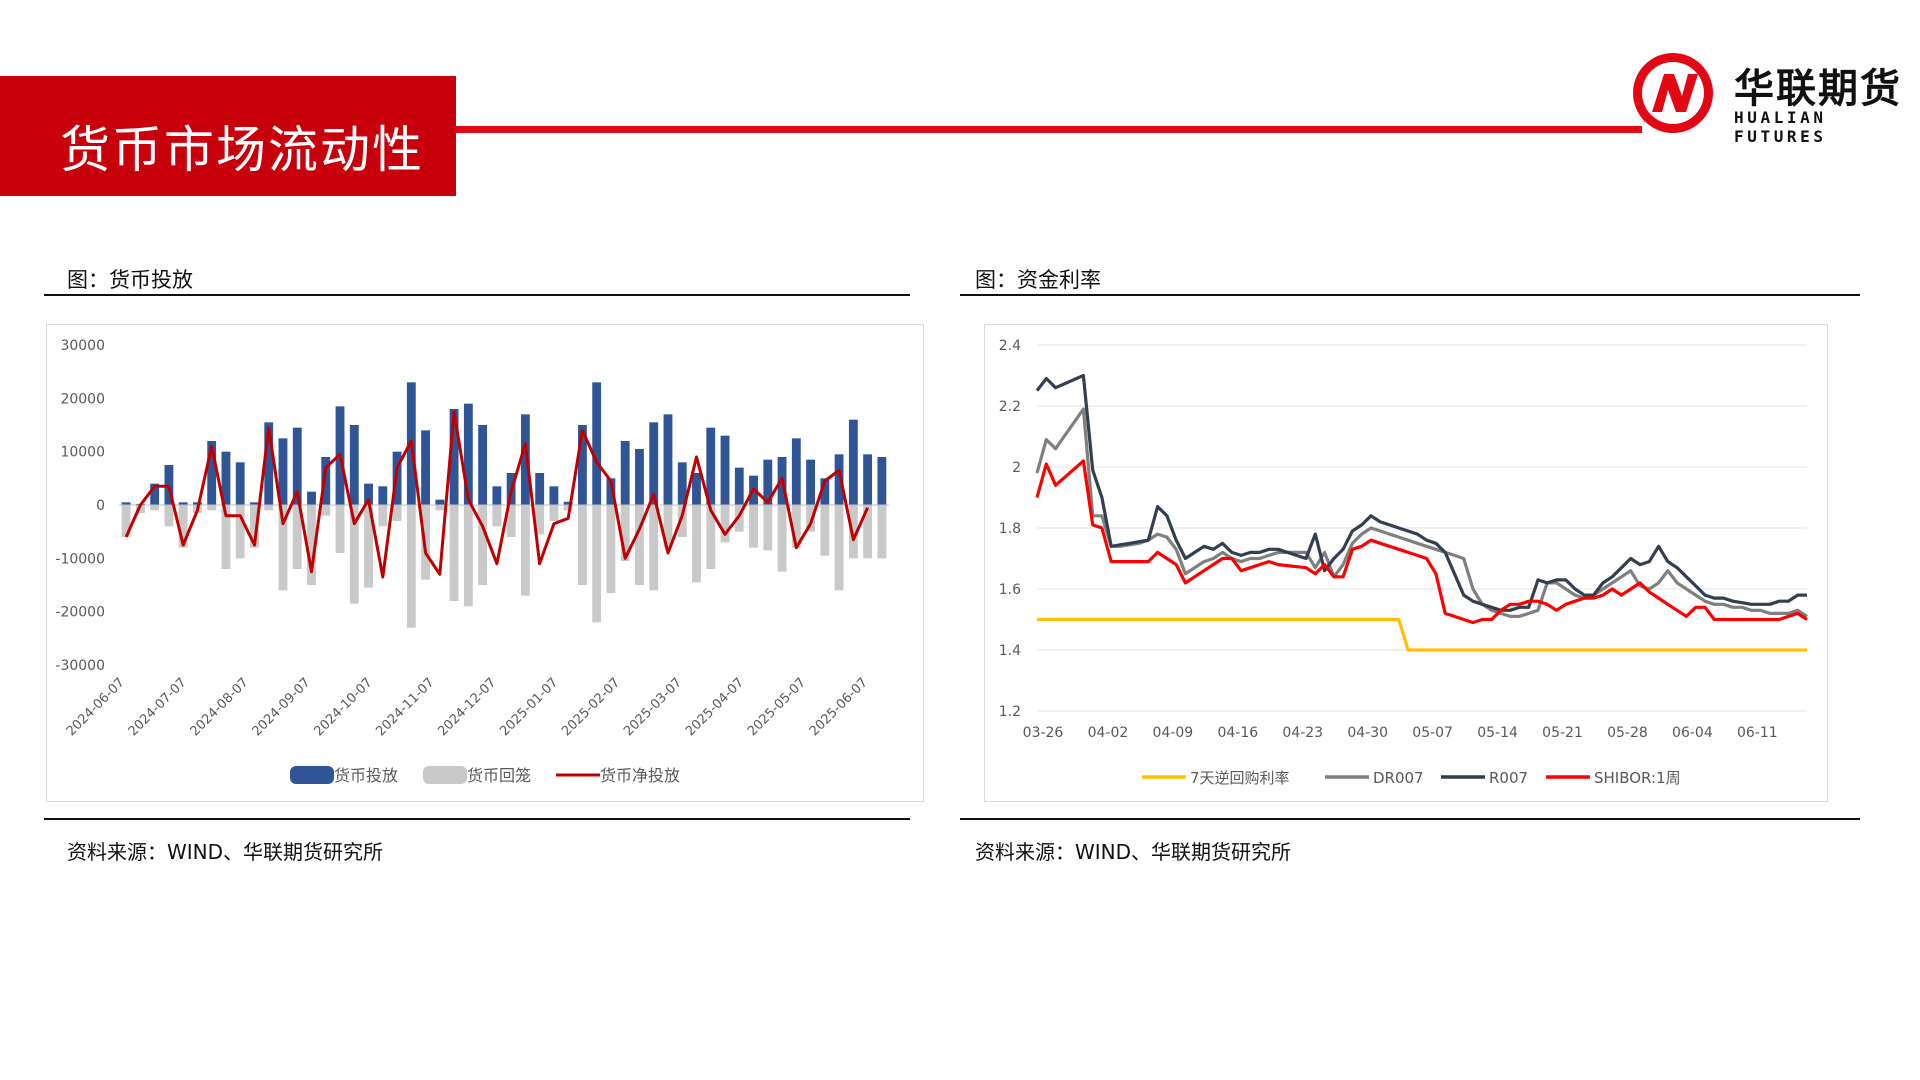 The height and width of the screenshot is (1080, 1920). I want to click on y-tick-label: 10000, so click(82, 453).